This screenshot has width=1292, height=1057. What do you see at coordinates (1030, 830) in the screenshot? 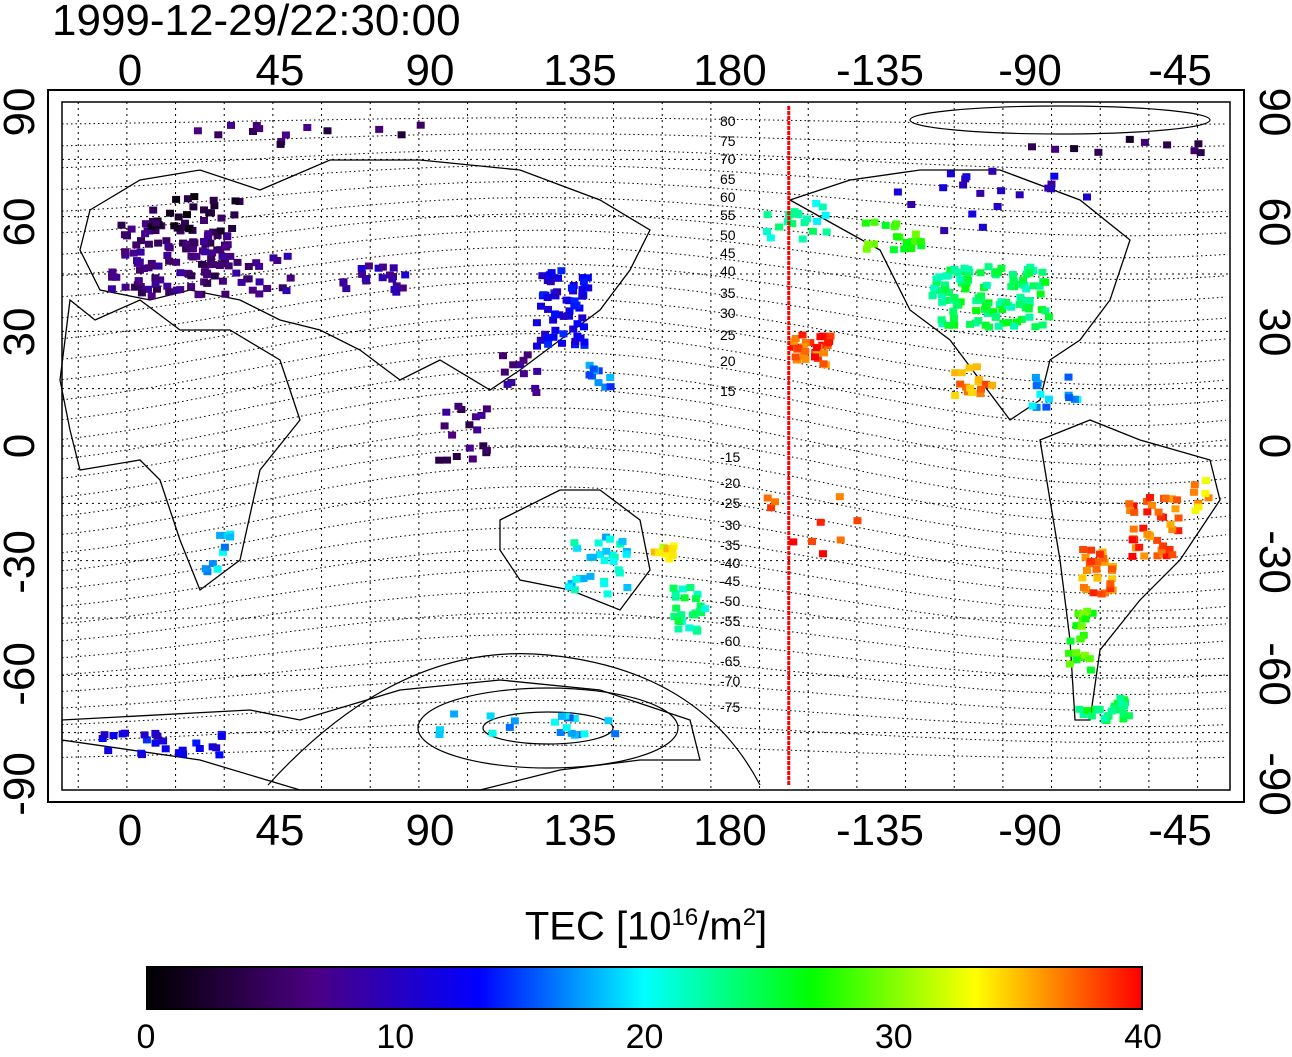
I see `bottom-tick-label: -90` at bounding box center [1030, 830].